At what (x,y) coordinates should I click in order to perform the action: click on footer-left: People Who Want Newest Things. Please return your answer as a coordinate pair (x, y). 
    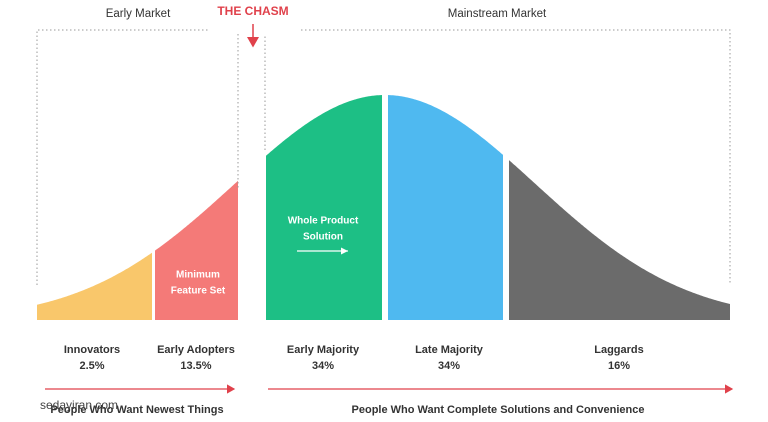
    Looking at the image, I should click on (136, 410).